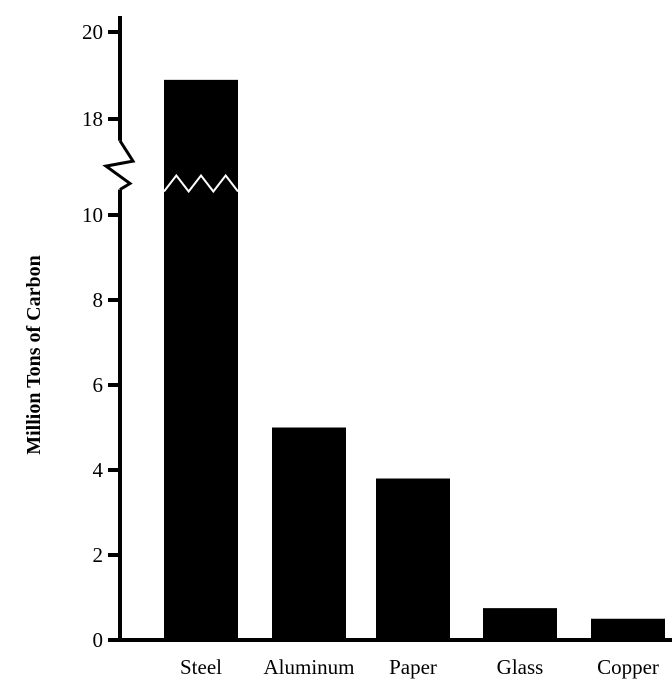 The image size is (672, 679). Describe the element at coordinates (309, 533) in the screenshot. I see `bar-aluminum` at that location.